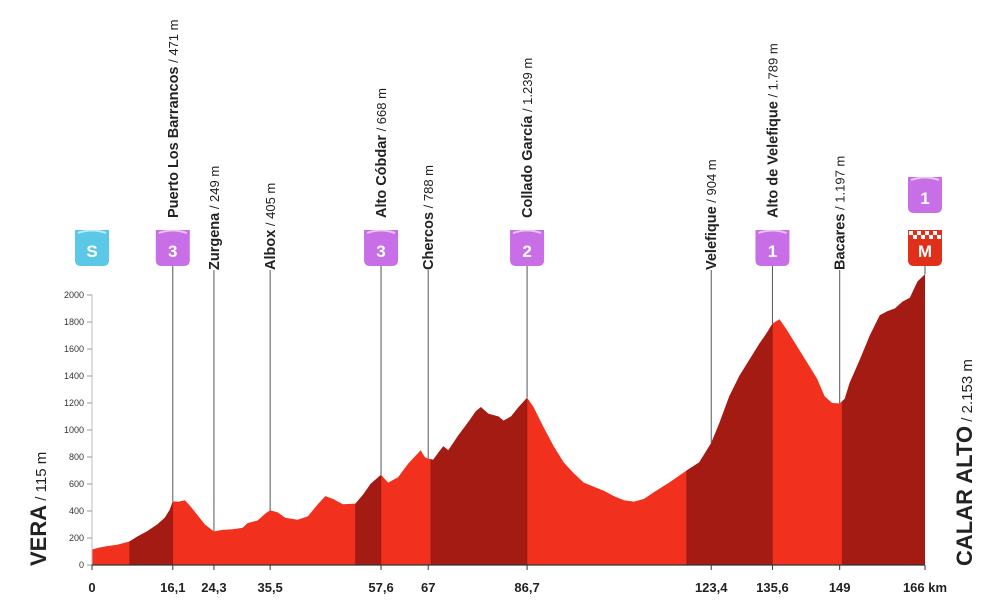 This screenshot has height=608, width=1008. What do you see at coordinates (172, 587) in the screenshot?
I see `x-tick-label-1: 16,1` at bounding box center [172, 587].